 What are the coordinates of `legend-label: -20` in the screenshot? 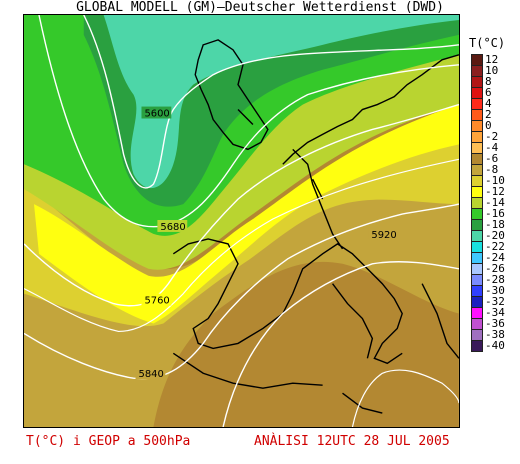 It's located at (495, 235).